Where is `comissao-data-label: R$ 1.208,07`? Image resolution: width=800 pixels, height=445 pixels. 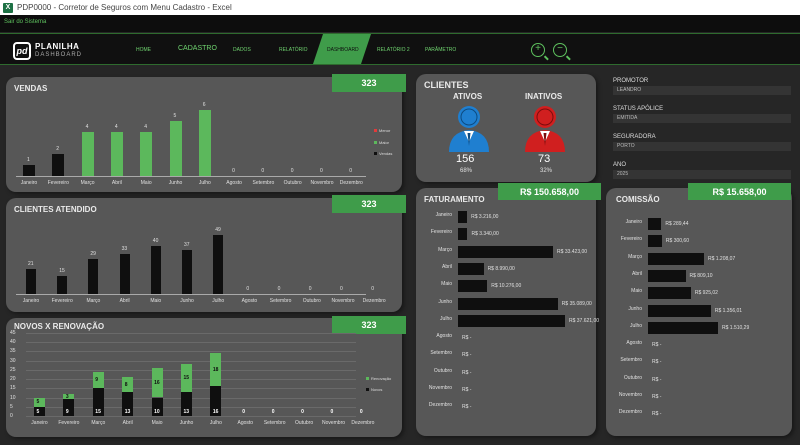 comissao-data-label: R$ 1.208,07 is located at coordinates (721, 258).